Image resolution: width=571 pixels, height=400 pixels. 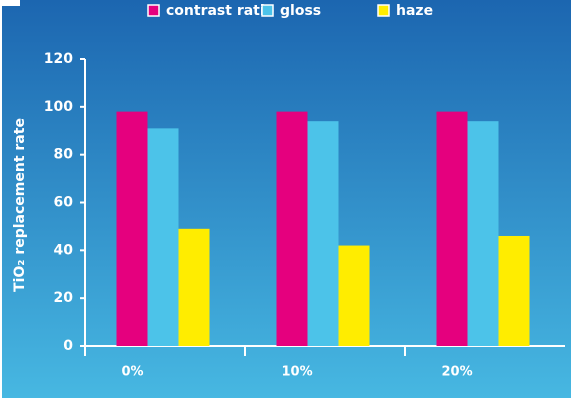 What do you see at coordinates (58, 107) in the screenshot?
I see `y-tick-label: 100` at bounding box center [58, 107].